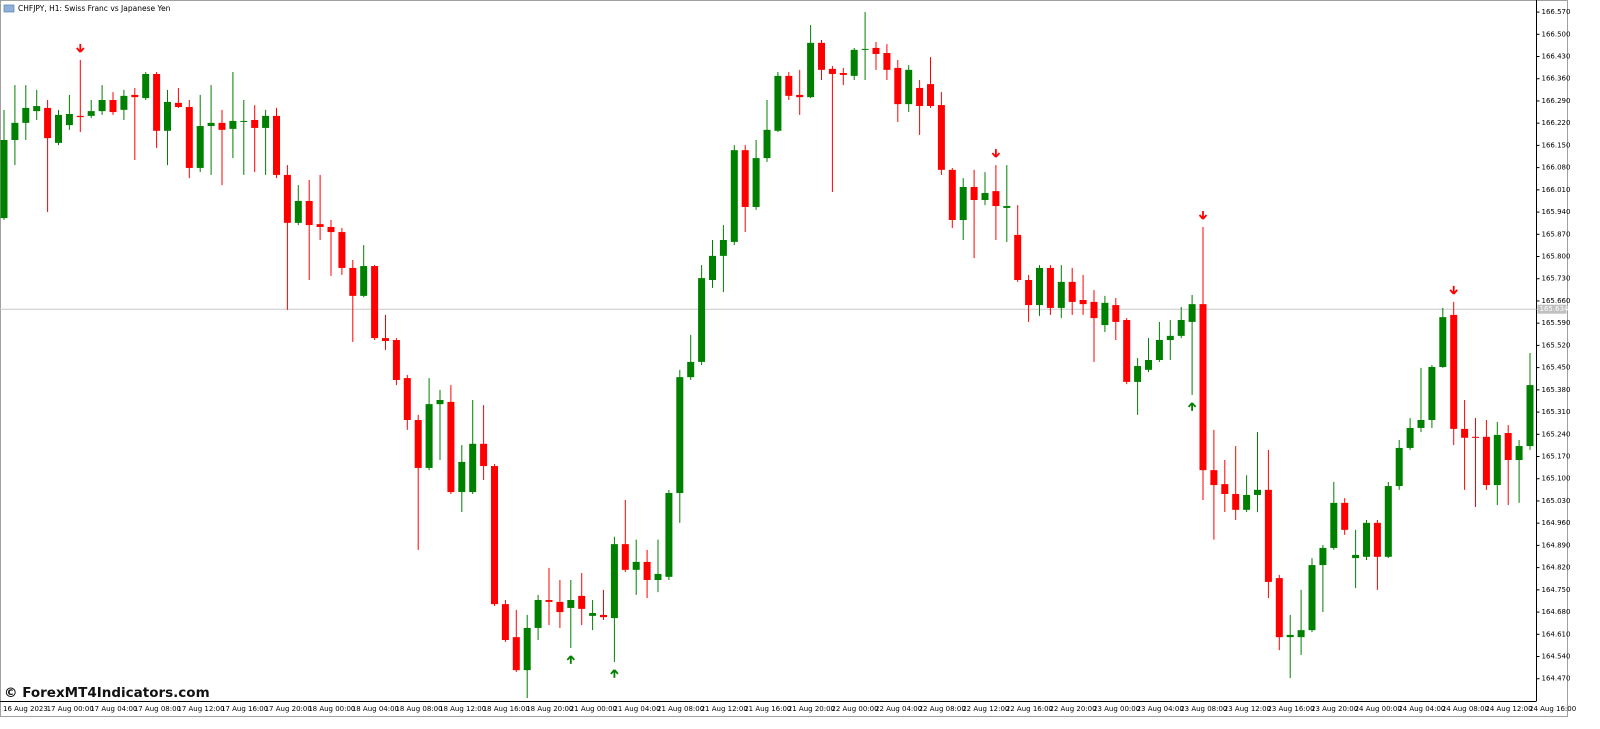  I want to click on y-tick-label: 166.080, so click(1556, 168).